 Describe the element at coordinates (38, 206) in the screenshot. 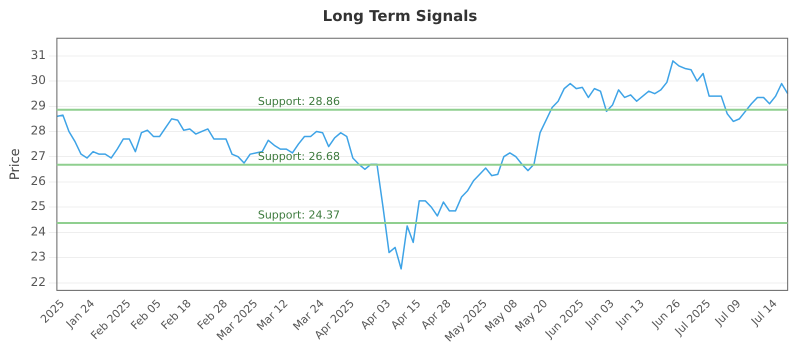

I see `y-tick-label: 25` at that location.